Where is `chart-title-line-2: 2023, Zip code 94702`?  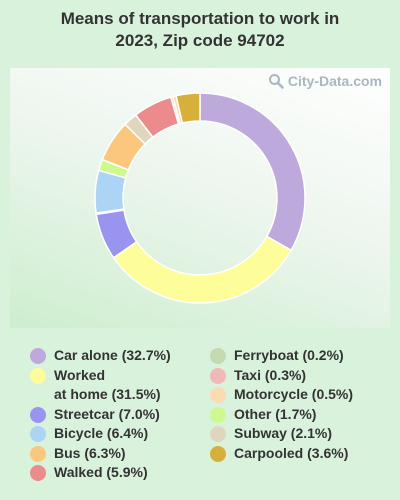
chart-title-line-2: 2023, Zip code 94702 is located at coordinates (200, 40).